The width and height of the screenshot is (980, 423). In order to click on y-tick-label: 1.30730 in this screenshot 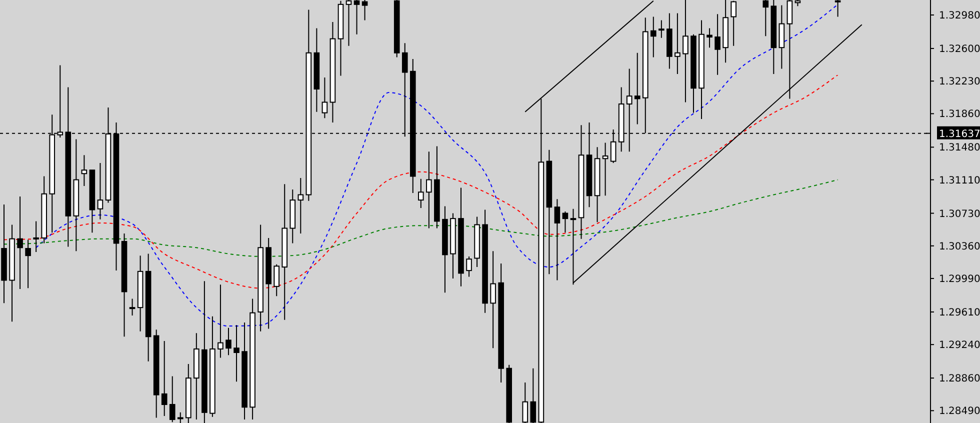, I will do `click(959, 214)`.